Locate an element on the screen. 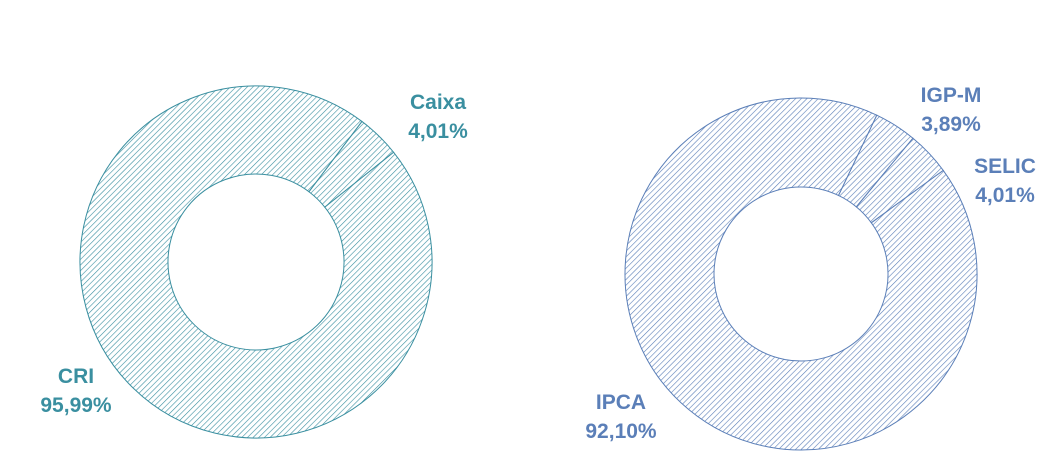 This screenshot has height=473, width=1058. slice-label-igpm: IGP-M is located at coordinates (951, 95).